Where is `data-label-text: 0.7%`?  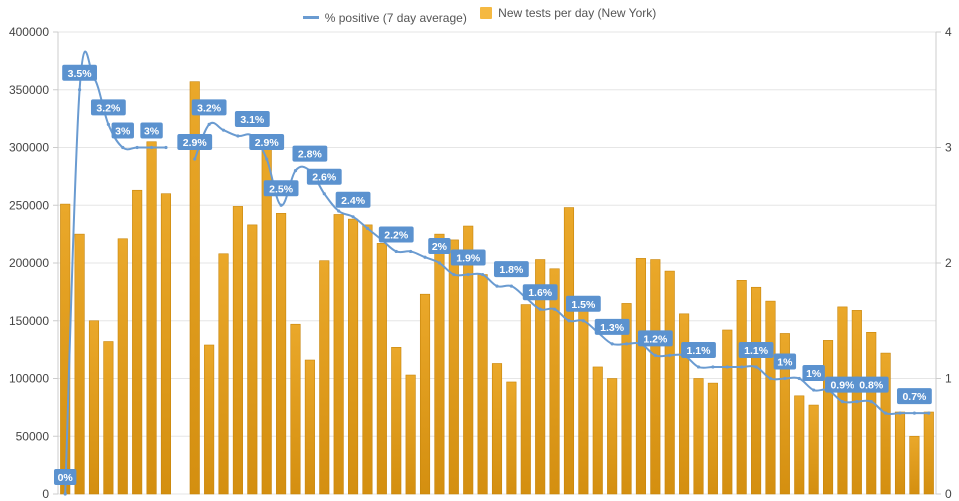
data-label-text: 0.7% is located at coordinates (914, 397).